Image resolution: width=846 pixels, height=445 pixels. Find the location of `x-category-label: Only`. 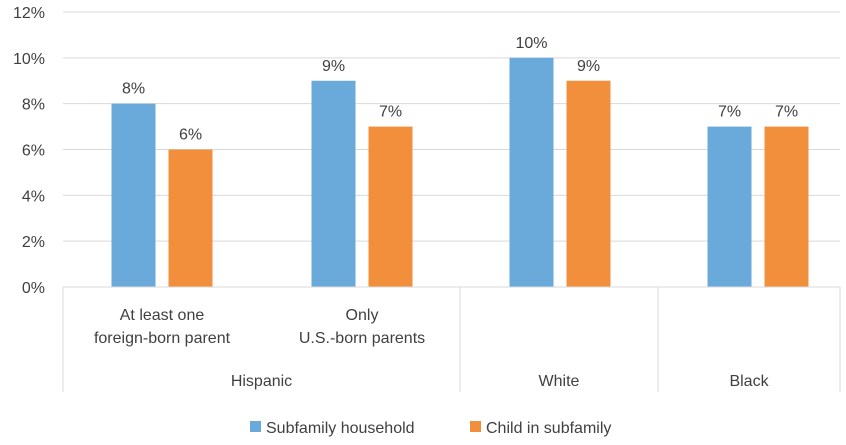

x-category-label: Only is located at coordinates (362, 315).